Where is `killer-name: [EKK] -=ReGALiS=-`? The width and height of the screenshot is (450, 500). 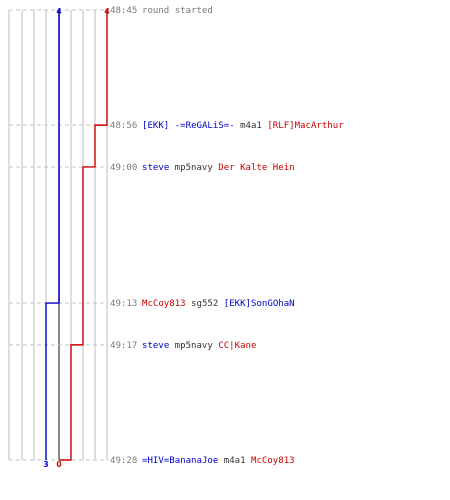
killer-name: [EKK] -=ReGALiS=- is located at coordinates (188, 126).